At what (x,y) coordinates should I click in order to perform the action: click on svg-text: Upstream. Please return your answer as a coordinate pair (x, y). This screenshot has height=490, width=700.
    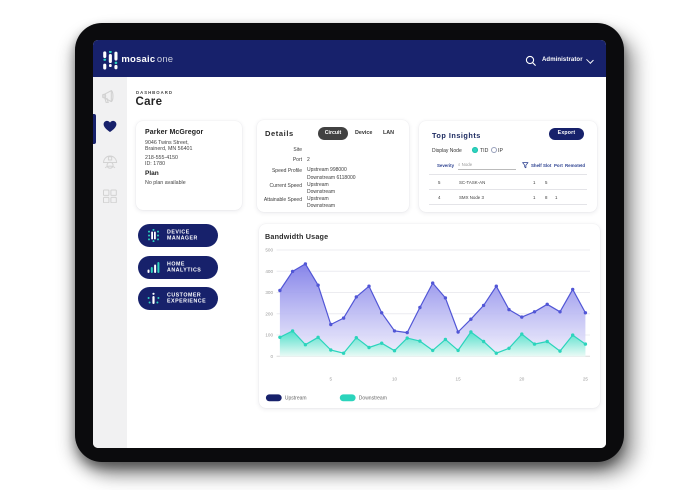
    Looking at the image, I should click on (296, 399).